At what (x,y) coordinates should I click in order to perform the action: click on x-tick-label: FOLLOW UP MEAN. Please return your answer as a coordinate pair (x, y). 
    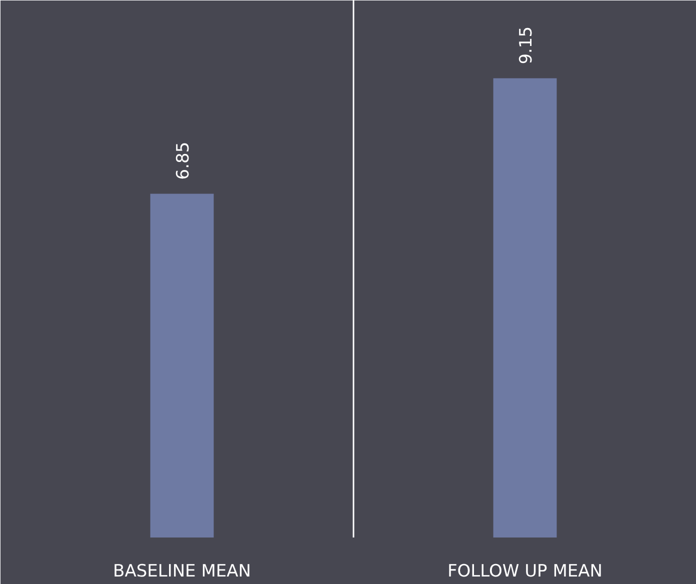
    Looking at the image, I should click on (525, 572).